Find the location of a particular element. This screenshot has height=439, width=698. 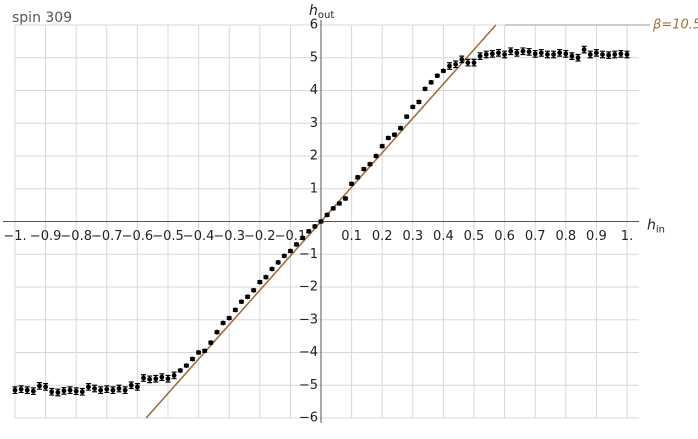

x-tick-label: 0.7 is located at coordinates (535, 236).